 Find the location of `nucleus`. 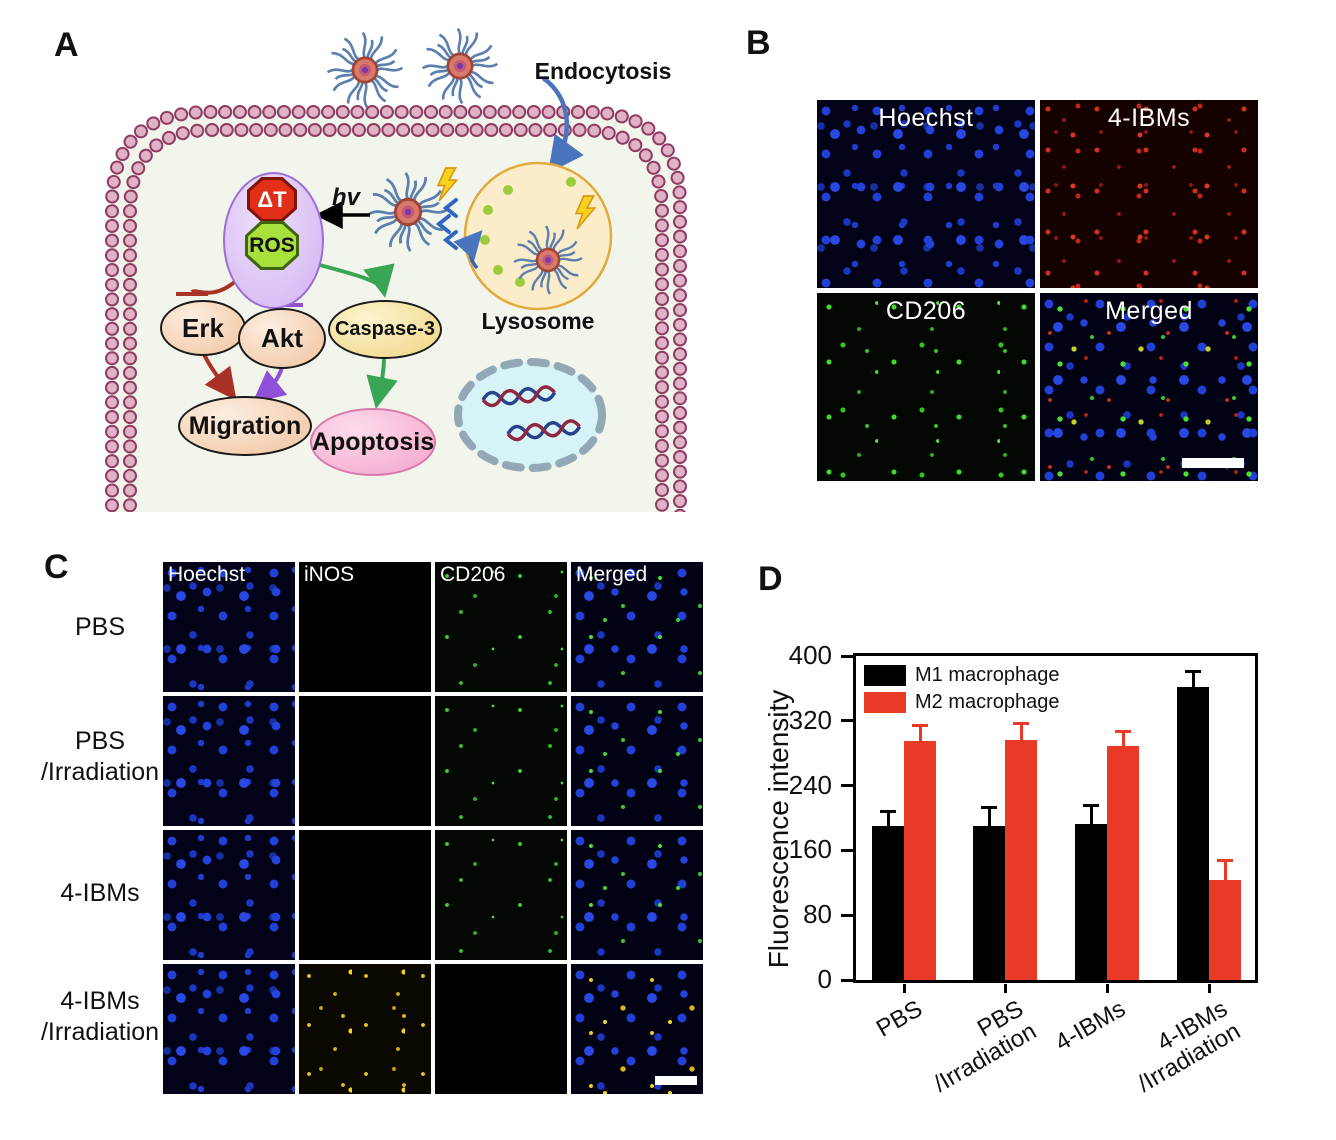

nucleus is located at coordinates (530, 415).